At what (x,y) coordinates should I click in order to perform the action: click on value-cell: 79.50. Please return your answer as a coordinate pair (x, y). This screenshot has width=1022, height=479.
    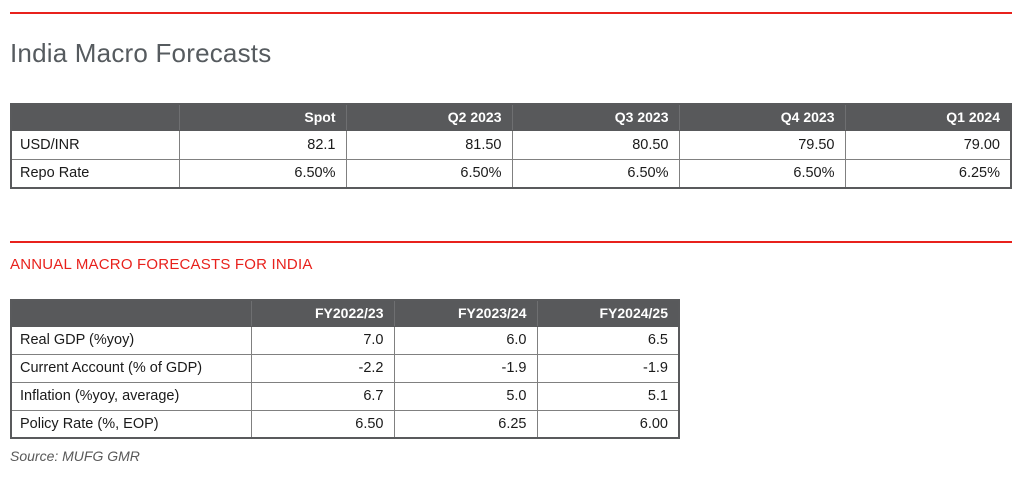
    Looking at the image, I should click on (762, 144).